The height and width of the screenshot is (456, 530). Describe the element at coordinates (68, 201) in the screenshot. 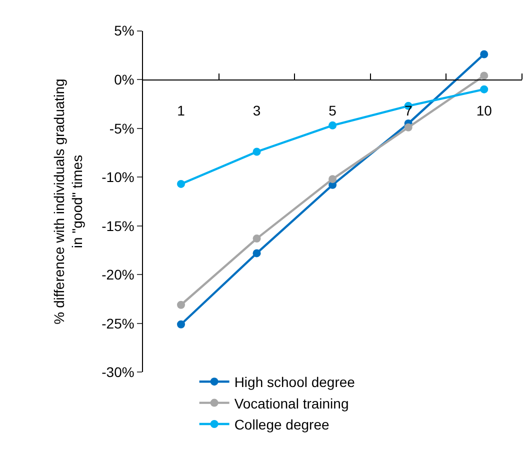

I see `y-axis-title: % difference with individuals graduating in "good" times` at that location.